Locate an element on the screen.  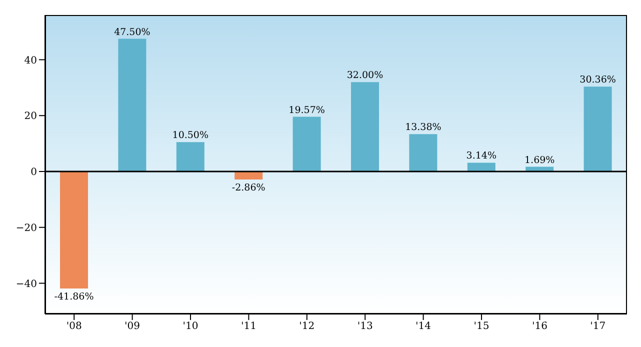
x-tick-label: '08 is located at coordinates (74, 326).